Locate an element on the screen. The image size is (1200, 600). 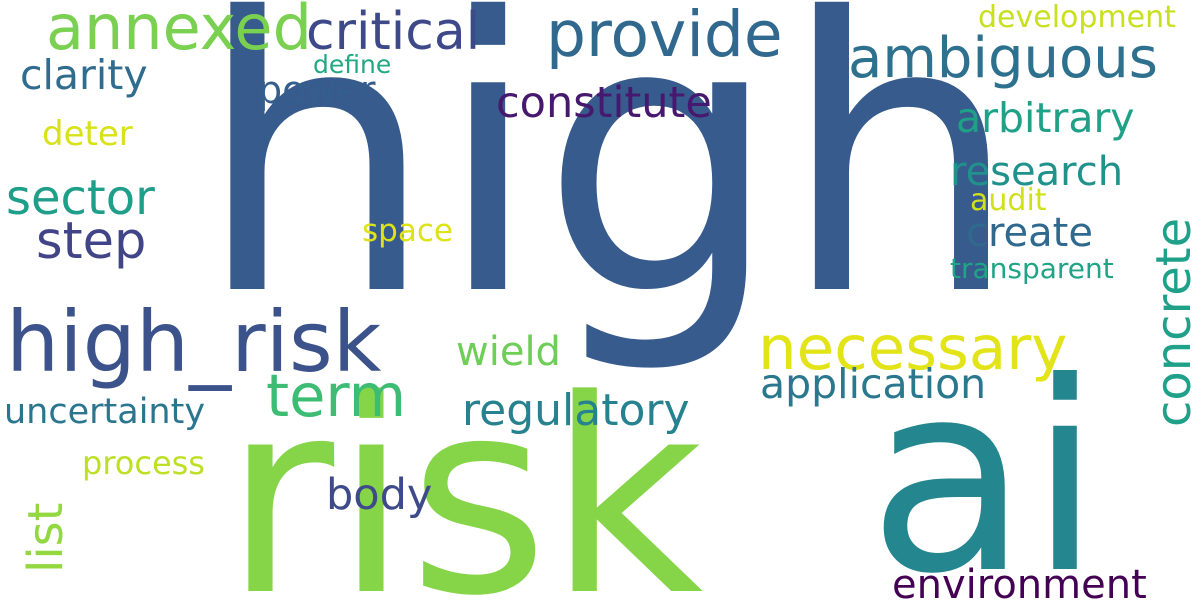
word-term: term is located at coordinates (336, 395).